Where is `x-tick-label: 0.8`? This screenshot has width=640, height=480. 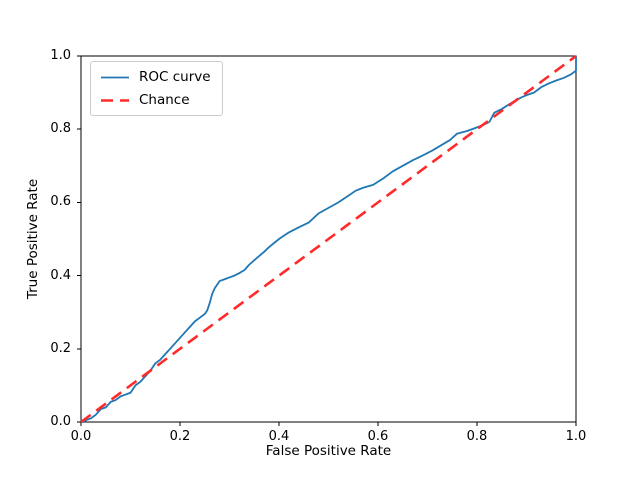 x-tick-label: 0.8 is located at coordinates (477, 436).